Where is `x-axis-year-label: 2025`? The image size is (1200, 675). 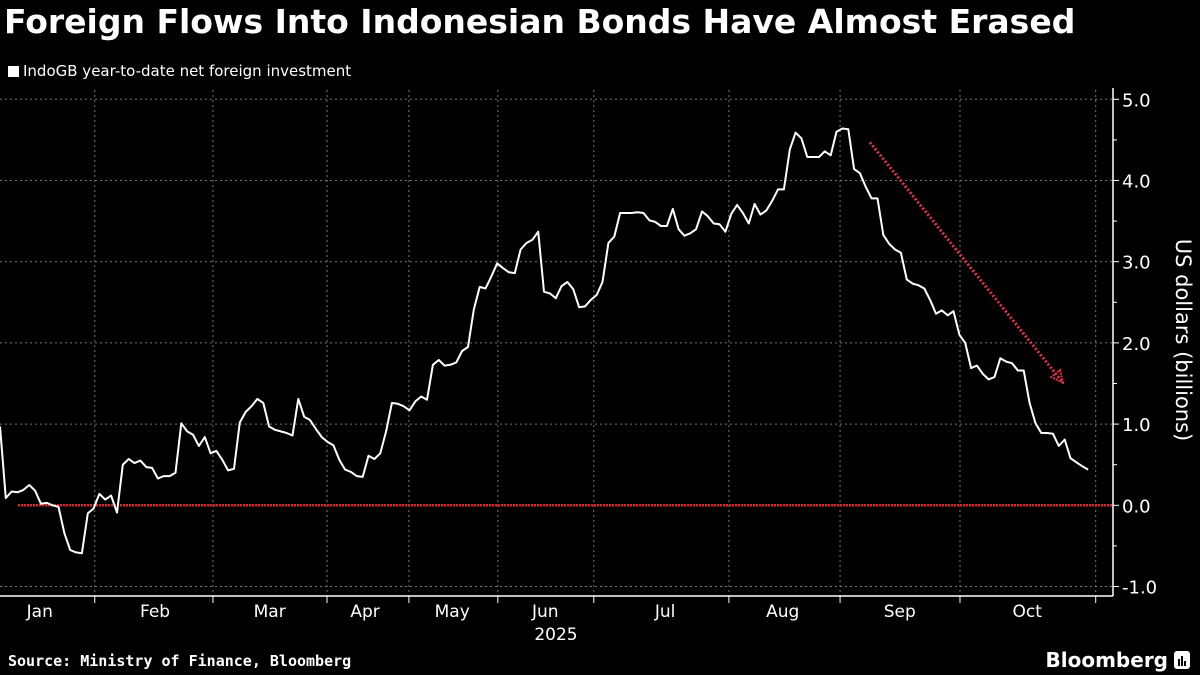
x-axis-year-label: 2025 is located at coordinates (555, 635).